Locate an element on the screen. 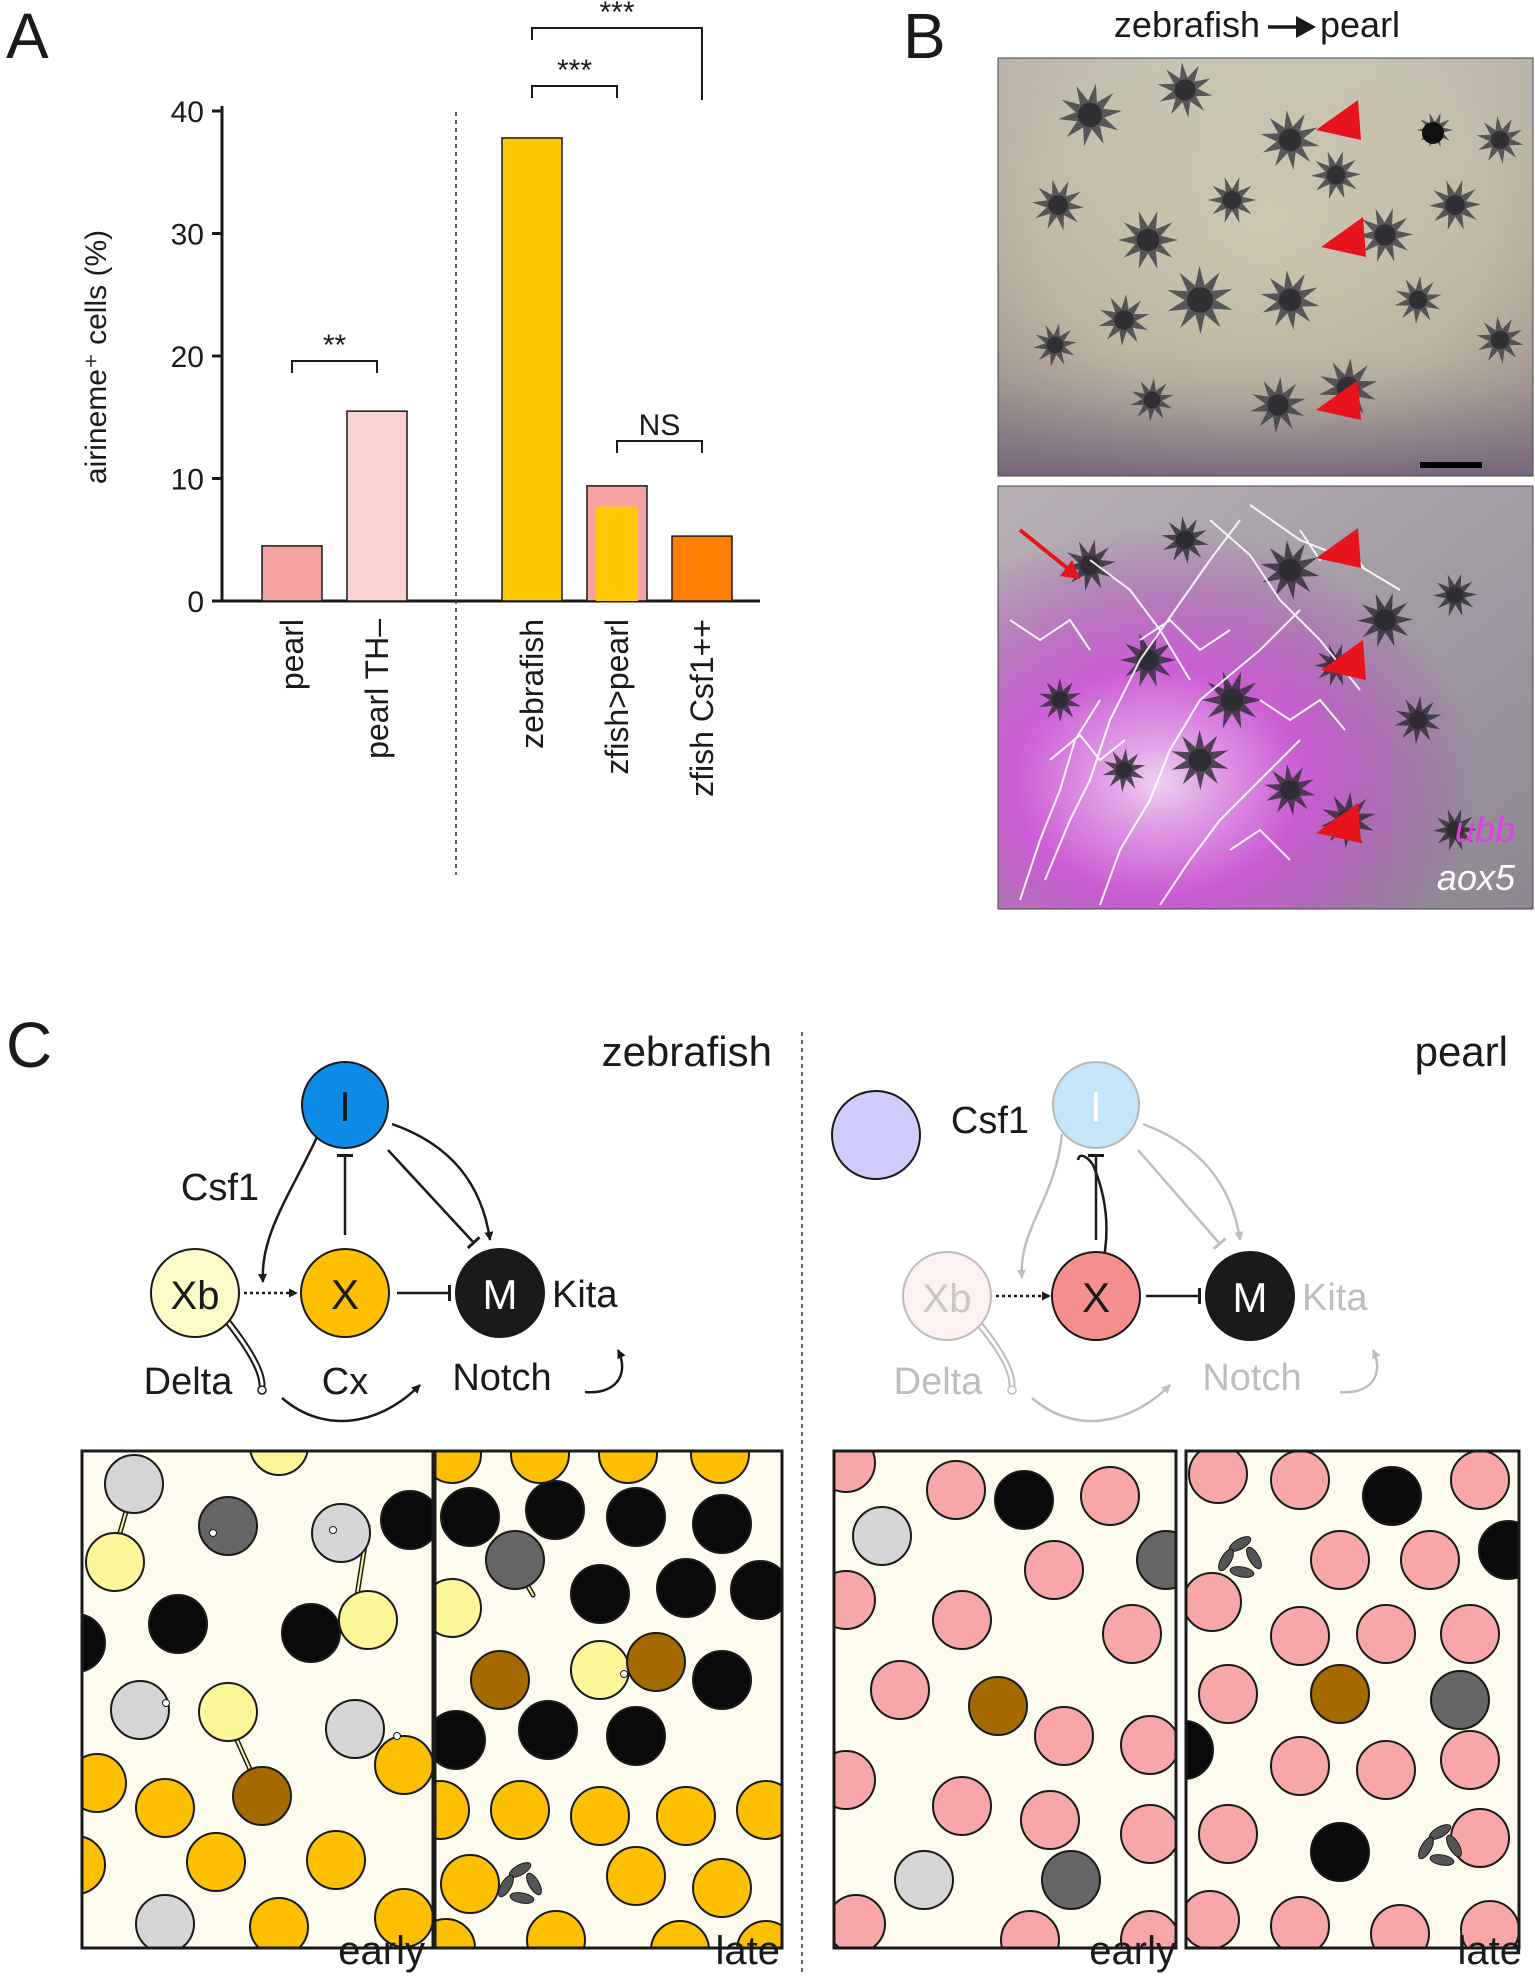 This screenshot has width=1535, height=1976. panel-c-letter: C is located at coordinates (29, 1045).